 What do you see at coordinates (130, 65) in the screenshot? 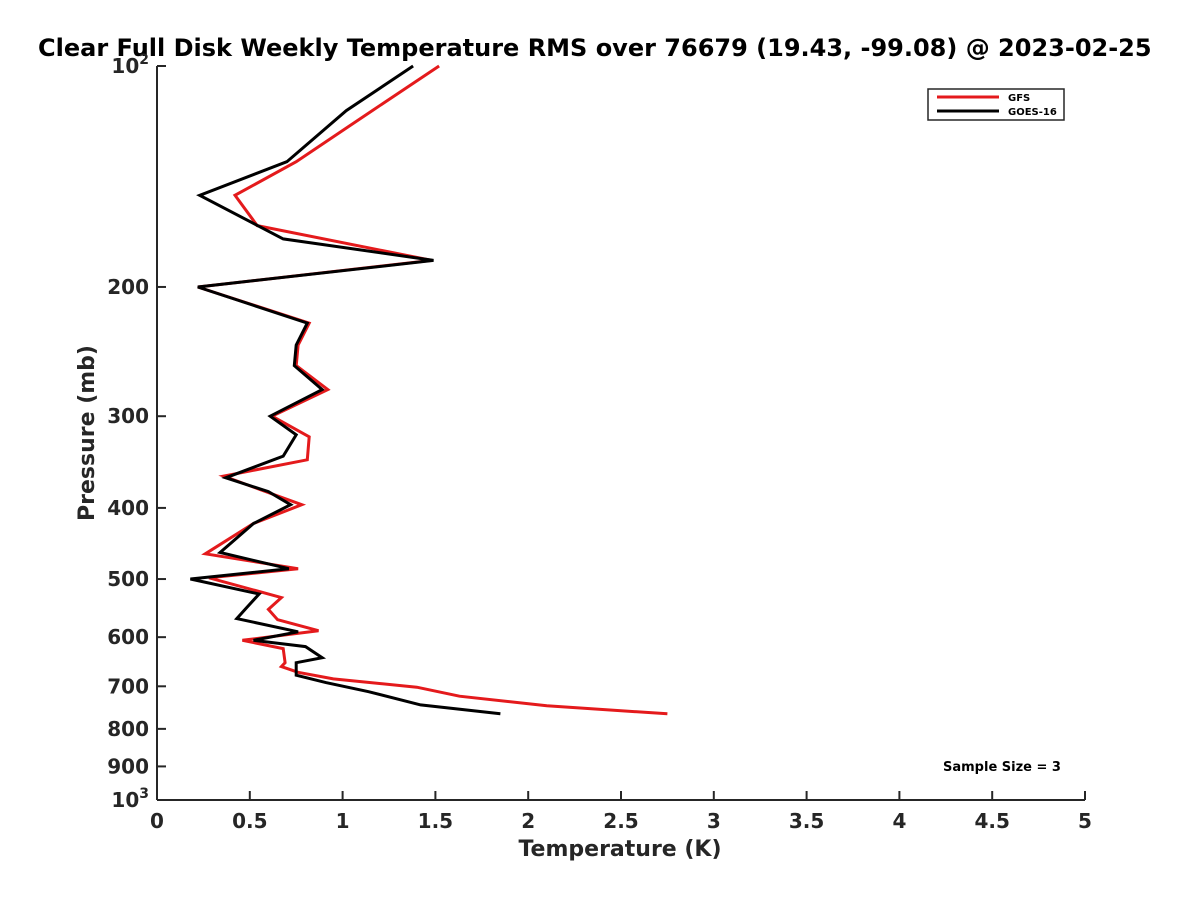
I see `y-tick-label: 10²` at bounding box center [130, 65].